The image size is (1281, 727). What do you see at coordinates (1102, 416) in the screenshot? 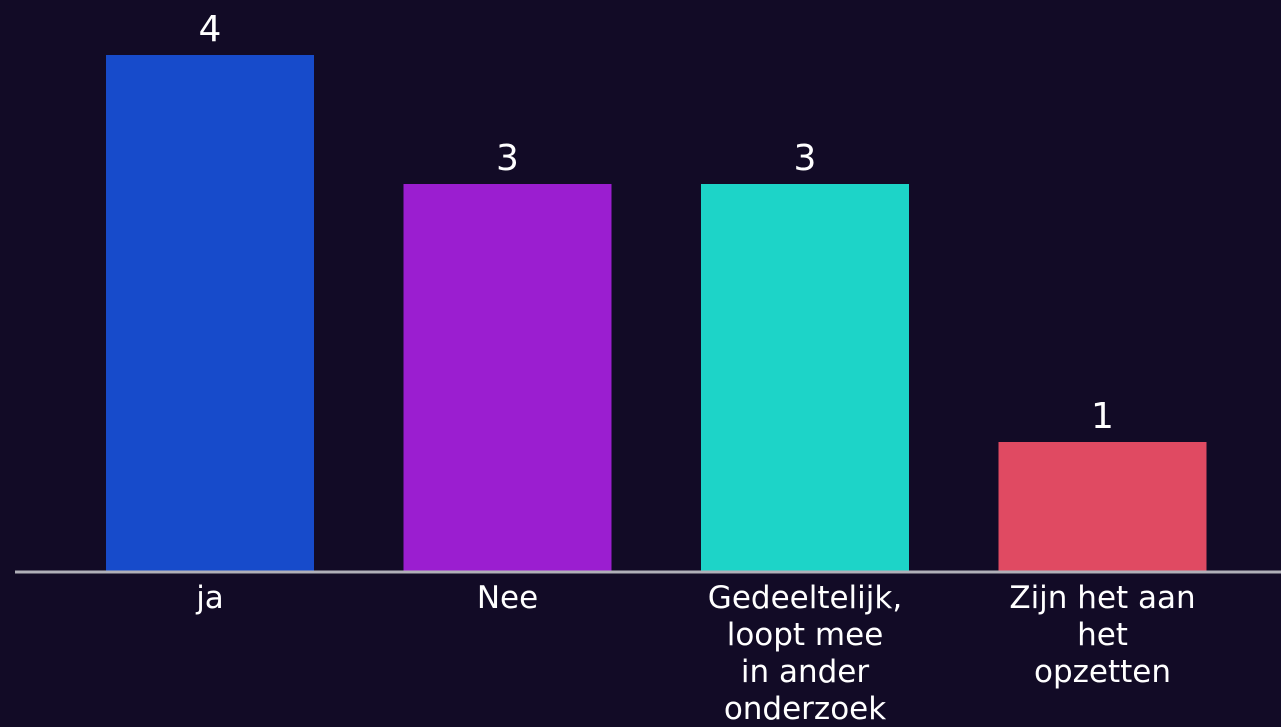
I see `bar-value-label: 1` at bounding box center [1102, 416].